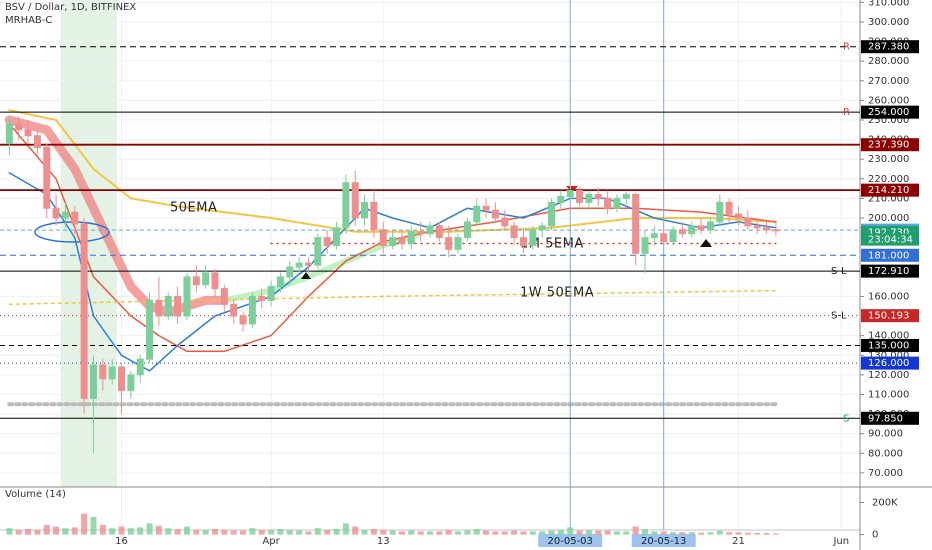  I want to click on y-tick-label: 210.000, so click(888, 198).